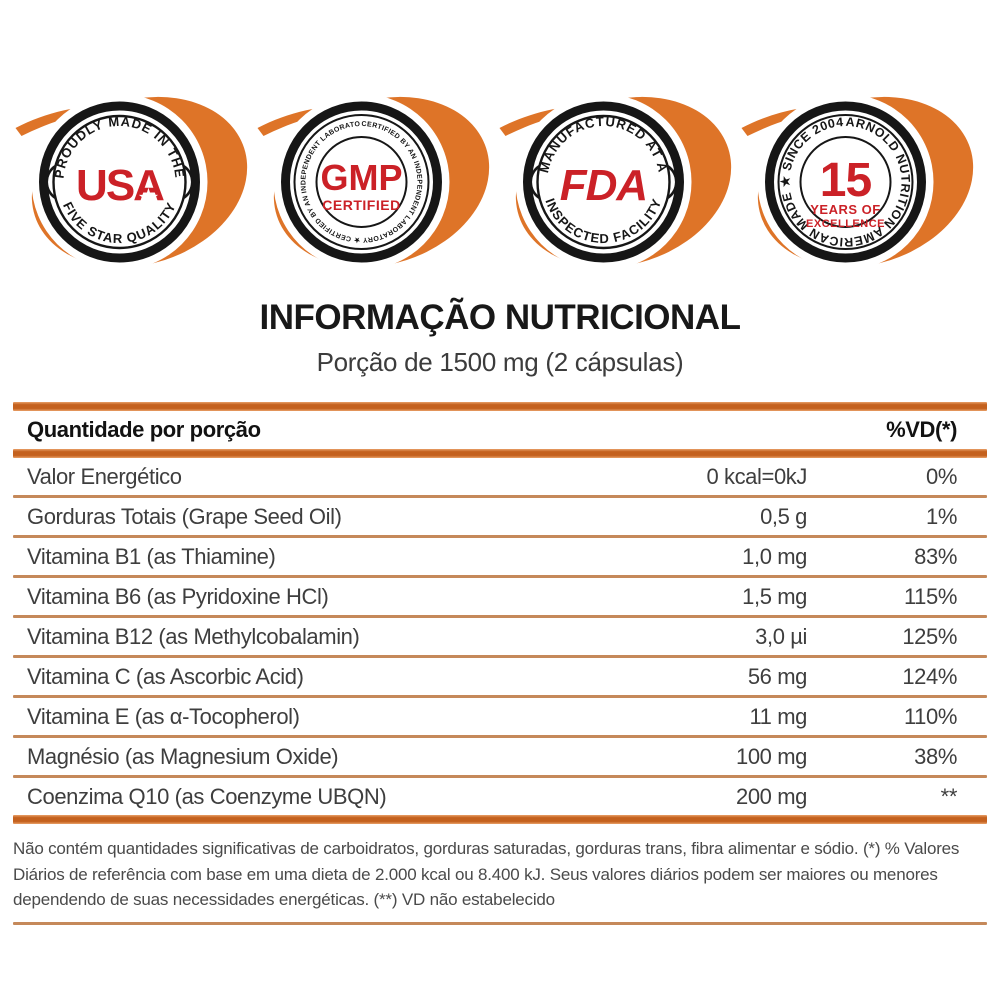 This screenshot has width=1000, height=1000. What do you see at coordinates (845, 209) in the screenshot?
I see `badge-center-text: YEARS OF` at bounding box center [845, 209].